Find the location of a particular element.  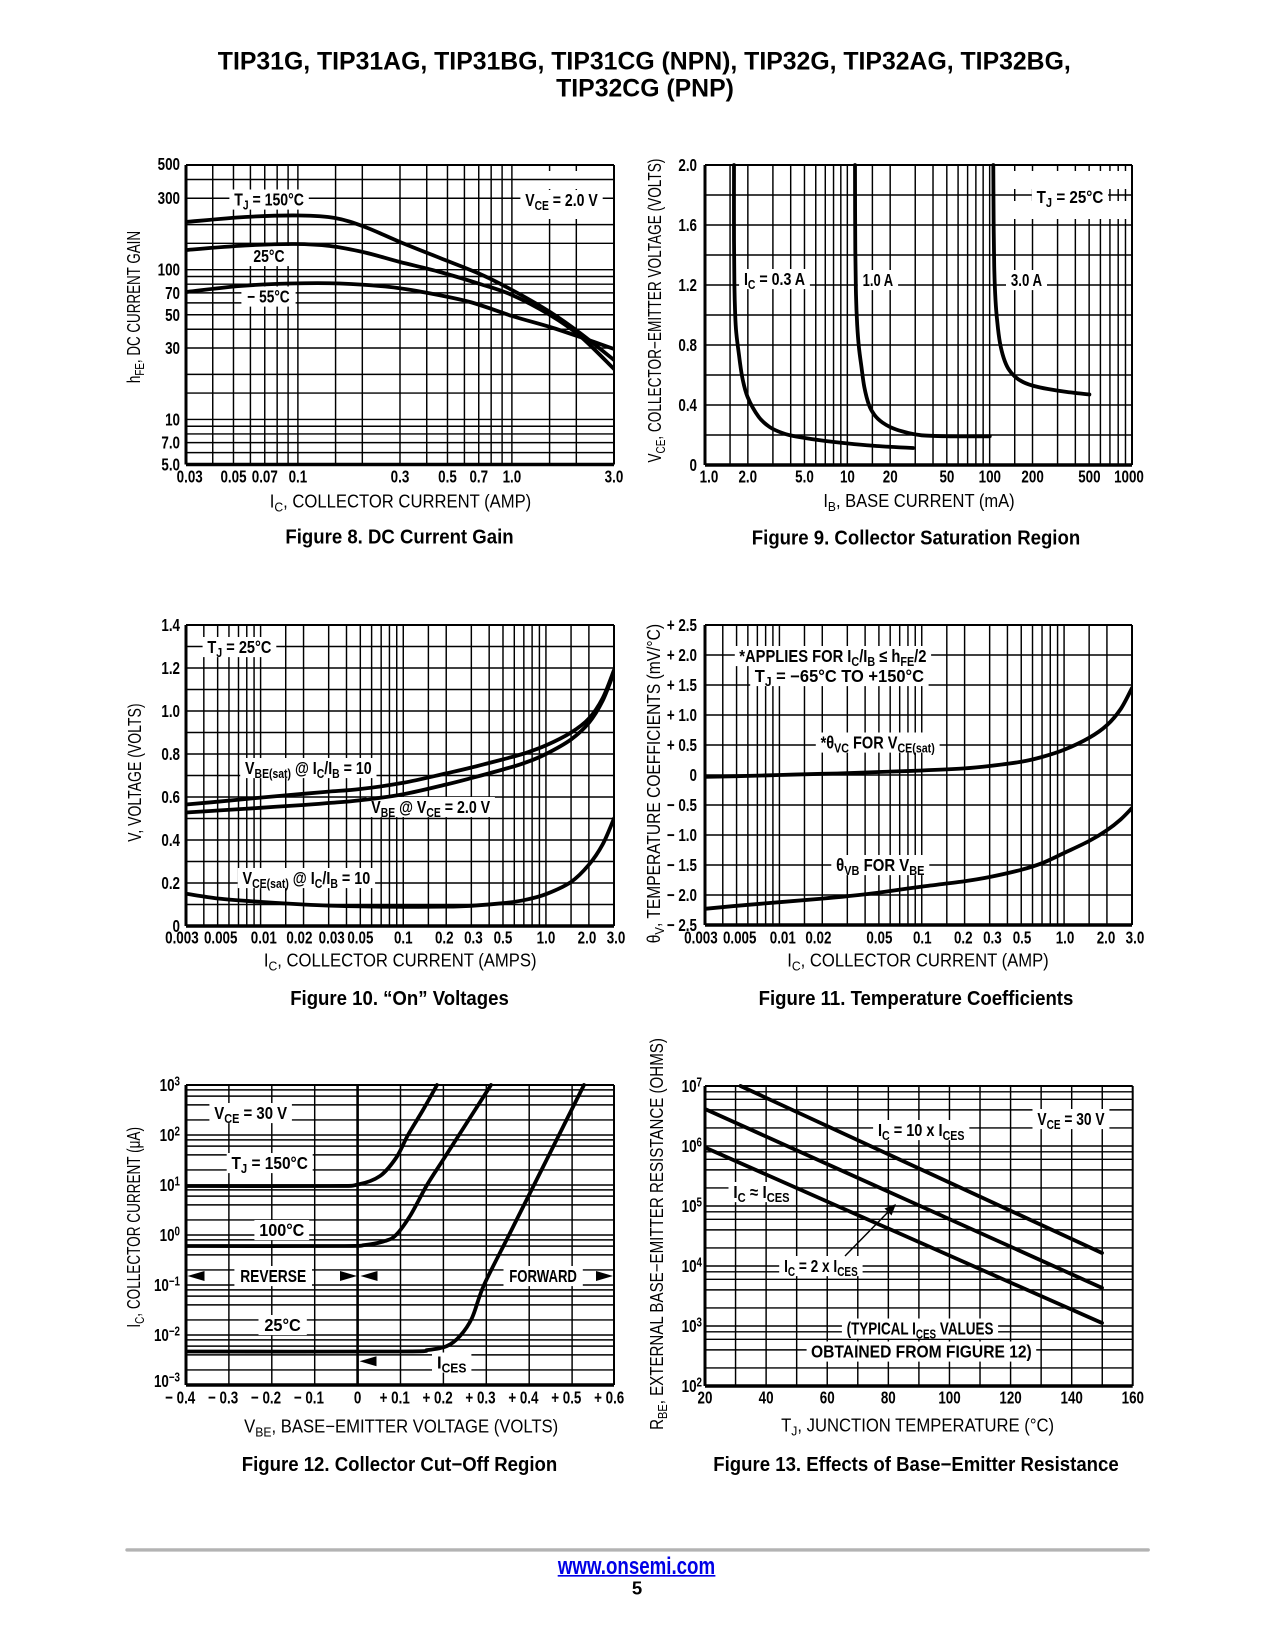

svg-text: 140 is located at coordinates (1072, 1398).